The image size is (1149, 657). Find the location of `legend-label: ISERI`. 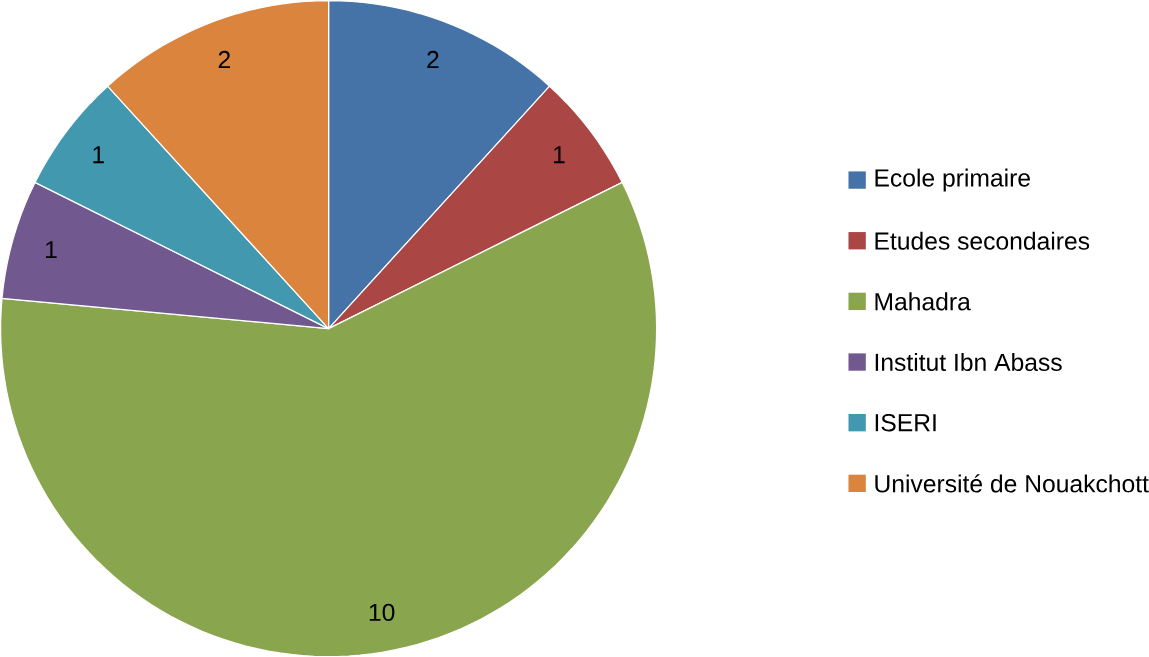

legend-label: ISERI is located at coordinates (905, 422).